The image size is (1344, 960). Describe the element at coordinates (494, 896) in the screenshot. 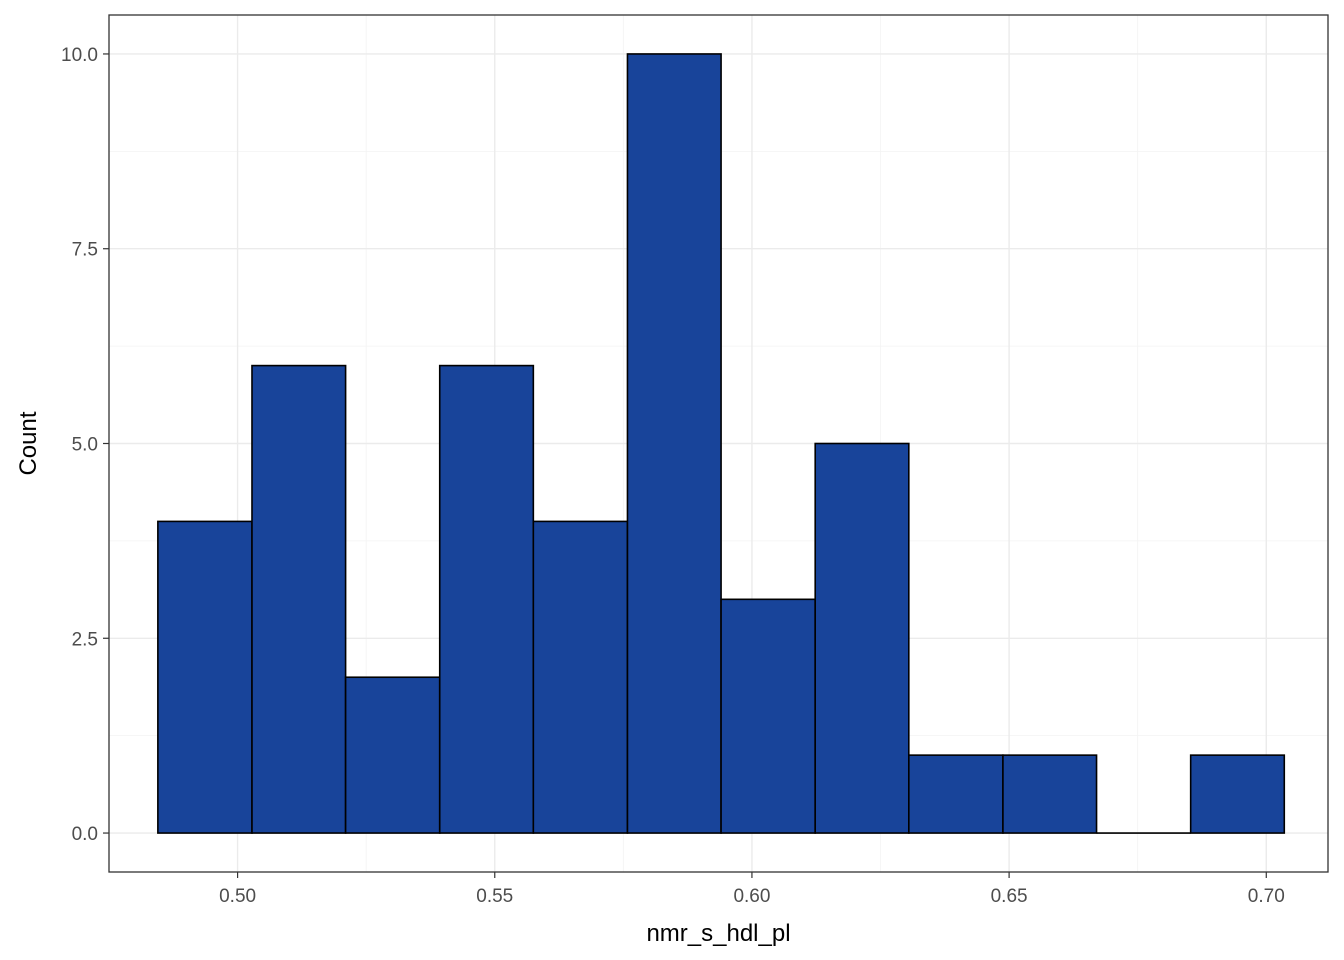

I see `x-tick-label: 0.55` at that location.